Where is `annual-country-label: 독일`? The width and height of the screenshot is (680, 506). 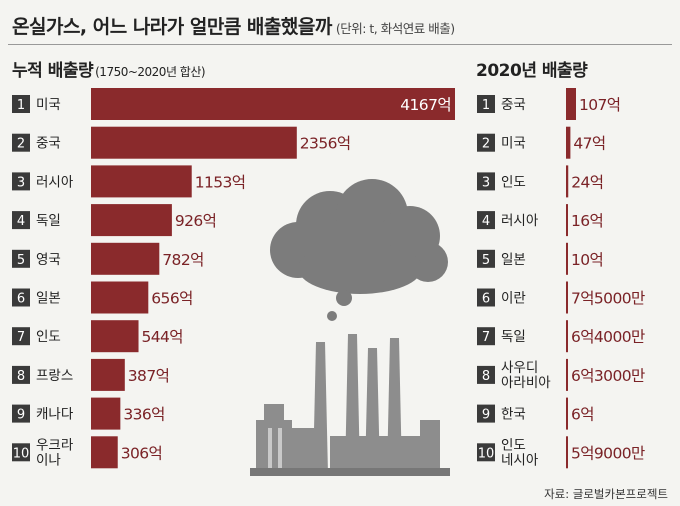
annual-country-label: 독일 is located at coordinates (513, 337).